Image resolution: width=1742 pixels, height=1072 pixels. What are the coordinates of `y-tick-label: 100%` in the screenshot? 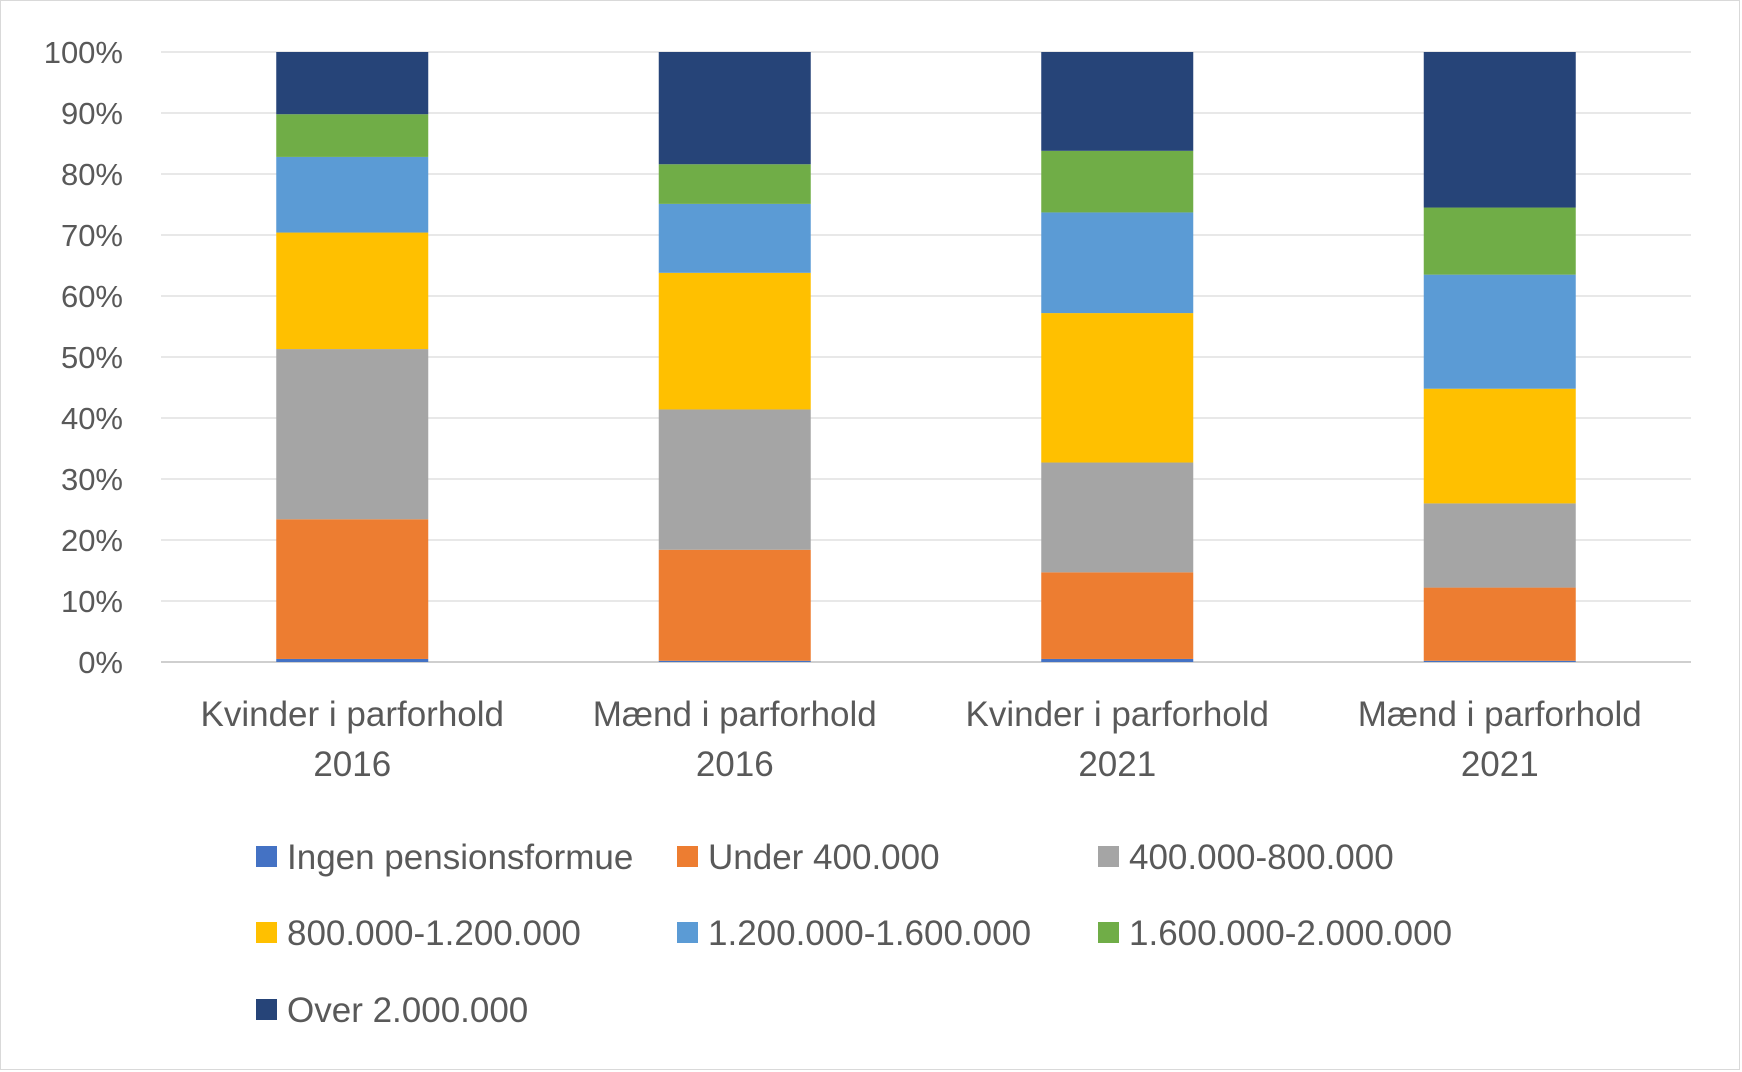 It's located at (83, 52).